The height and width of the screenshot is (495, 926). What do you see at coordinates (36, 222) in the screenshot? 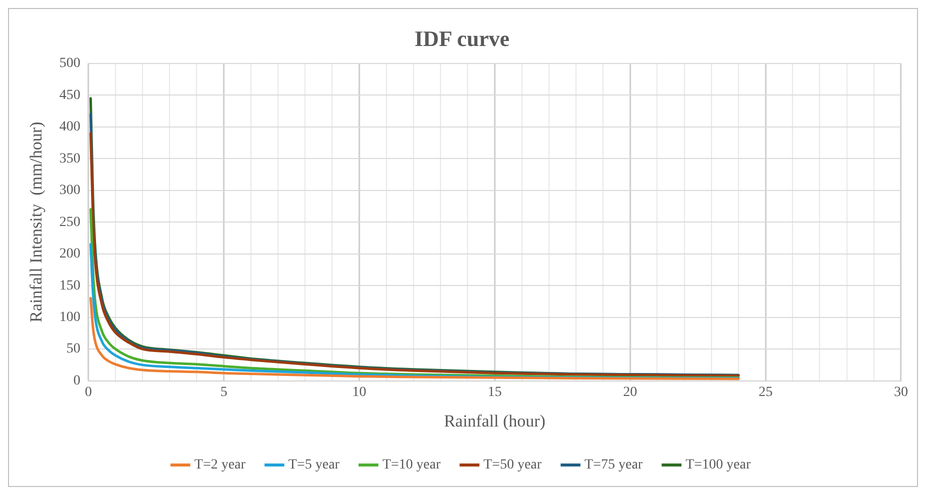
I see `y-axis-title: Rainfall Intensity (mm/hour)` at bounding box center [36, 222].